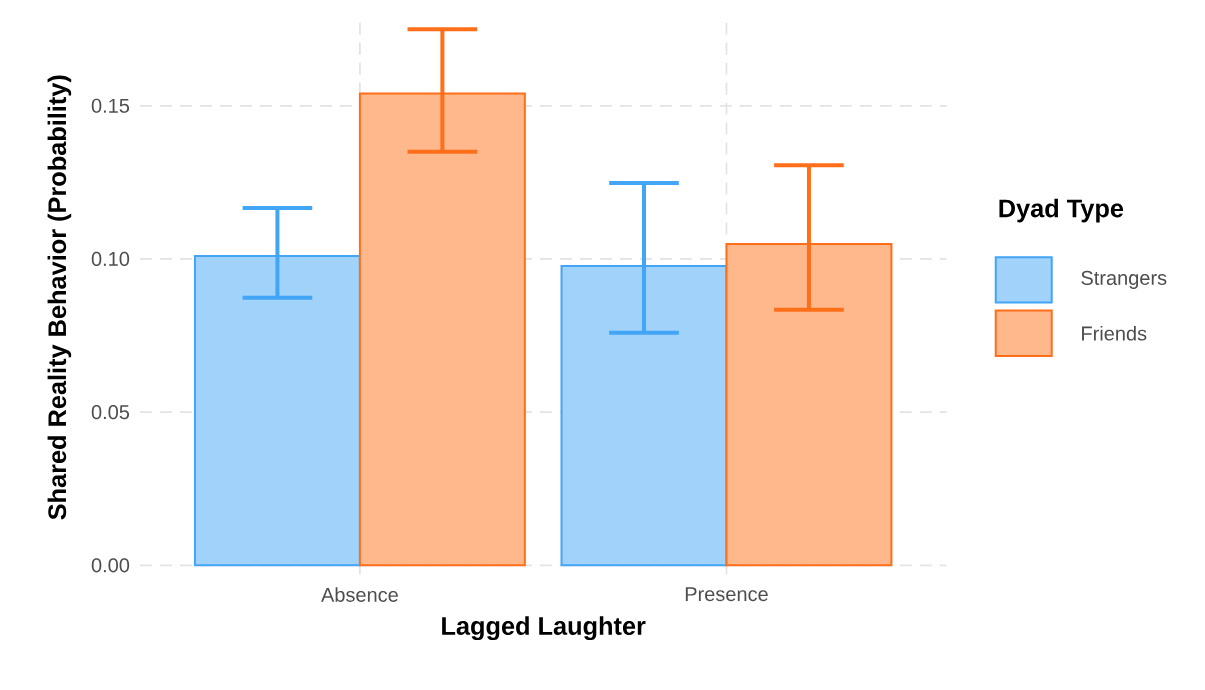 This screenshot has width=1205, height=690. I want to click on legend-label: Friends, so click(1114, 333).